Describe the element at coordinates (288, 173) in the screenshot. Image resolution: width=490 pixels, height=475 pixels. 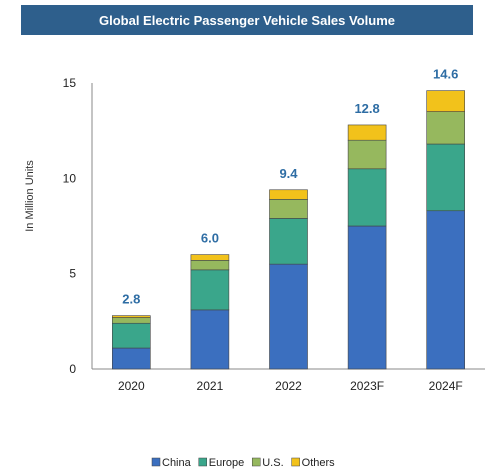
I see `total-data-label: 9.4` at that location.